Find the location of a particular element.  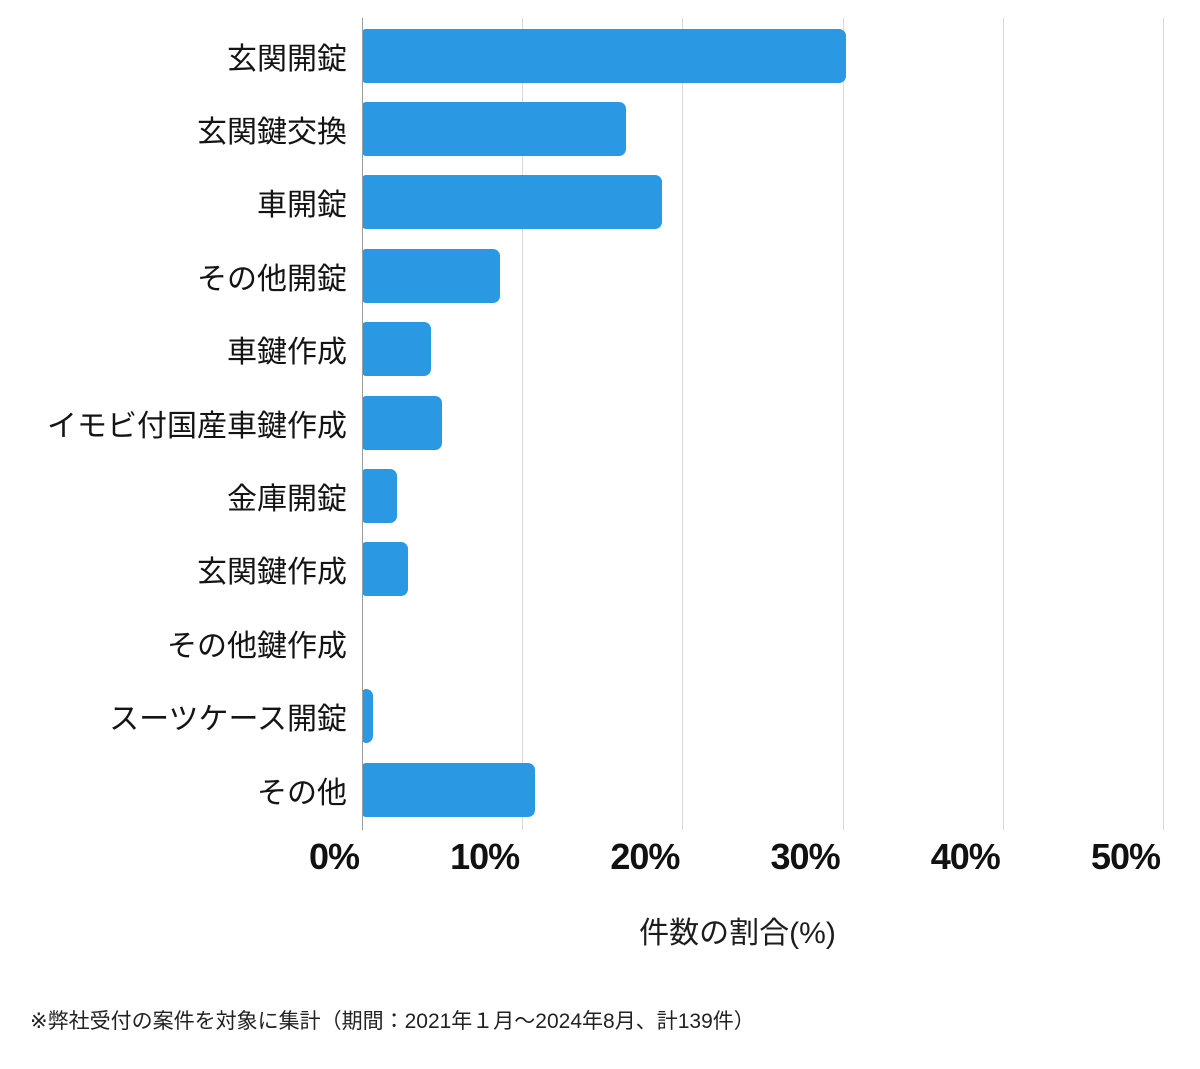

x-tick-label-10pct: 10% is located at coordinates (485, 856).